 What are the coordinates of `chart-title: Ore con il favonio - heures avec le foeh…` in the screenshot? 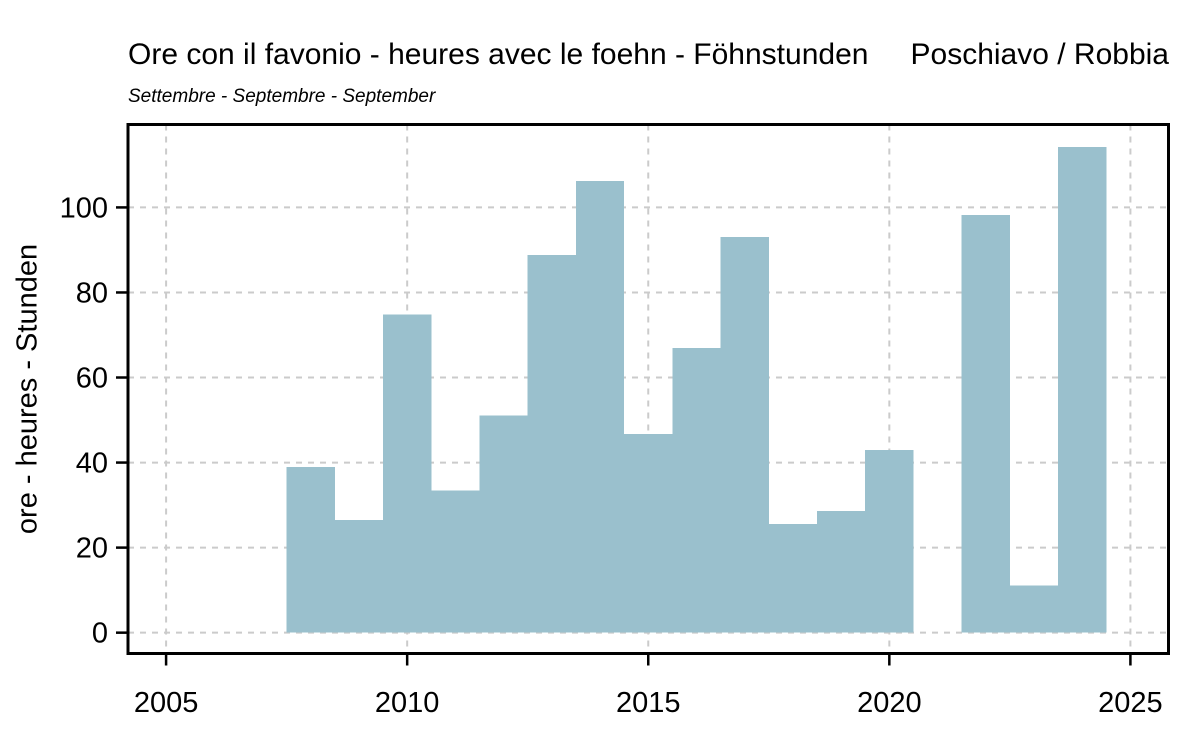 It's located at (498, 54).